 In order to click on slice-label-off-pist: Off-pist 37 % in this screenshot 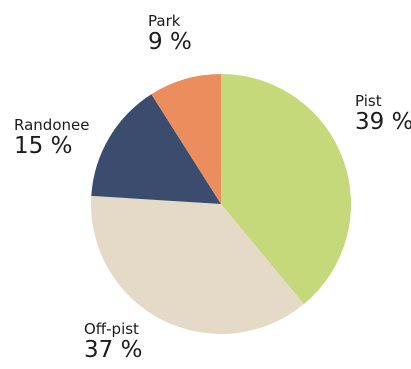, I will do `click(113, 342)`.